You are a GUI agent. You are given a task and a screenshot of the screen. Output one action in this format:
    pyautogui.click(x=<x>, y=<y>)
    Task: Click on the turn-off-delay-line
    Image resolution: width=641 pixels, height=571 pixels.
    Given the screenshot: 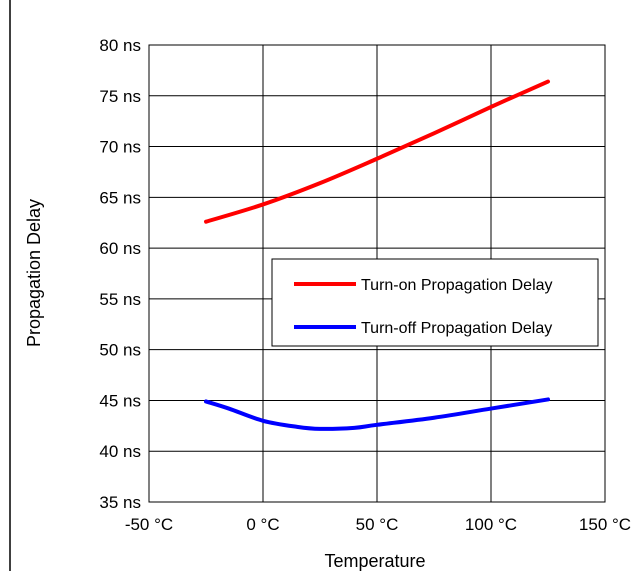 What is the action you would take?
    pyautogui.click(x=377, y=414)
    